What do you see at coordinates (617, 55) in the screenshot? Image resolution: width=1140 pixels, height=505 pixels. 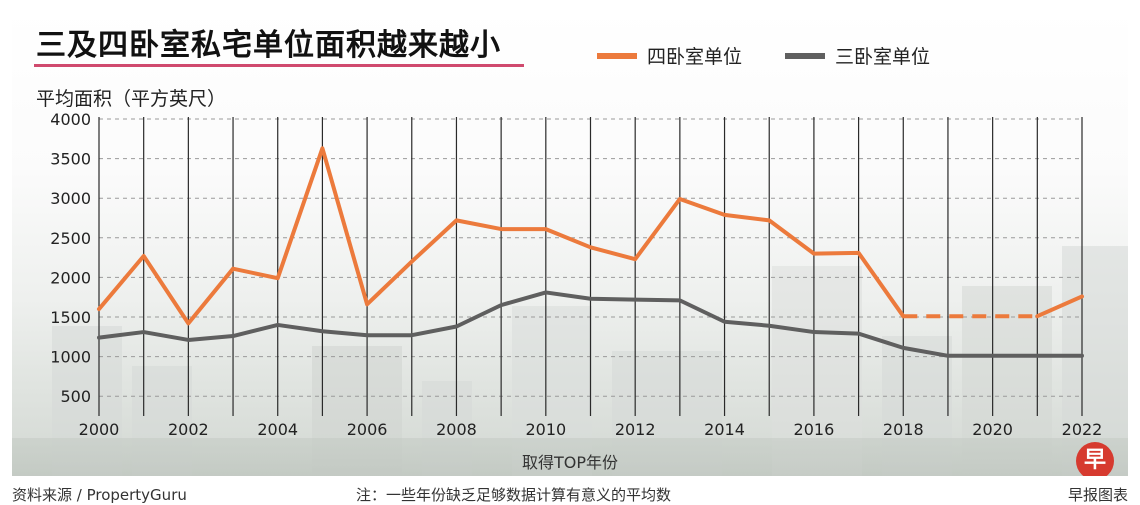 I see `legend-swatch-four-bedroom` at bounding box center [617, 55].